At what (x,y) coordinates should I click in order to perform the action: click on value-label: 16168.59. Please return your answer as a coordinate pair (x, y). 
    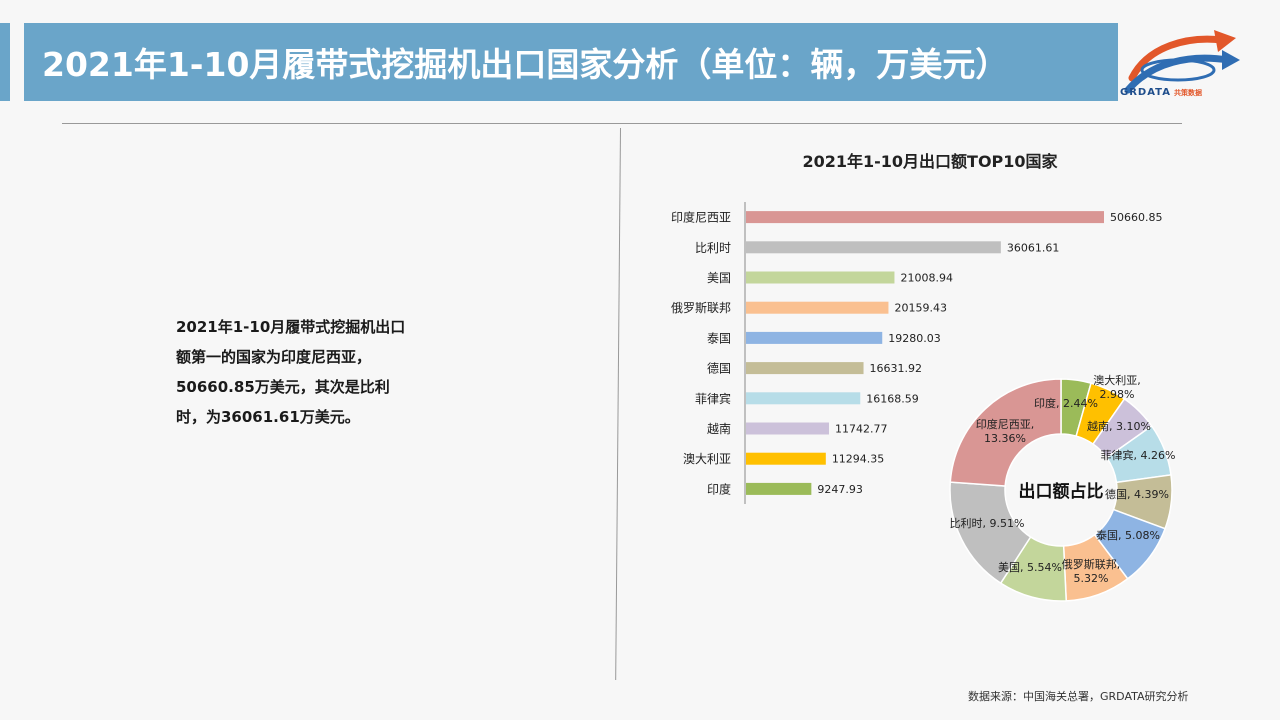
    Looking at the image, I should click on (892, 398).